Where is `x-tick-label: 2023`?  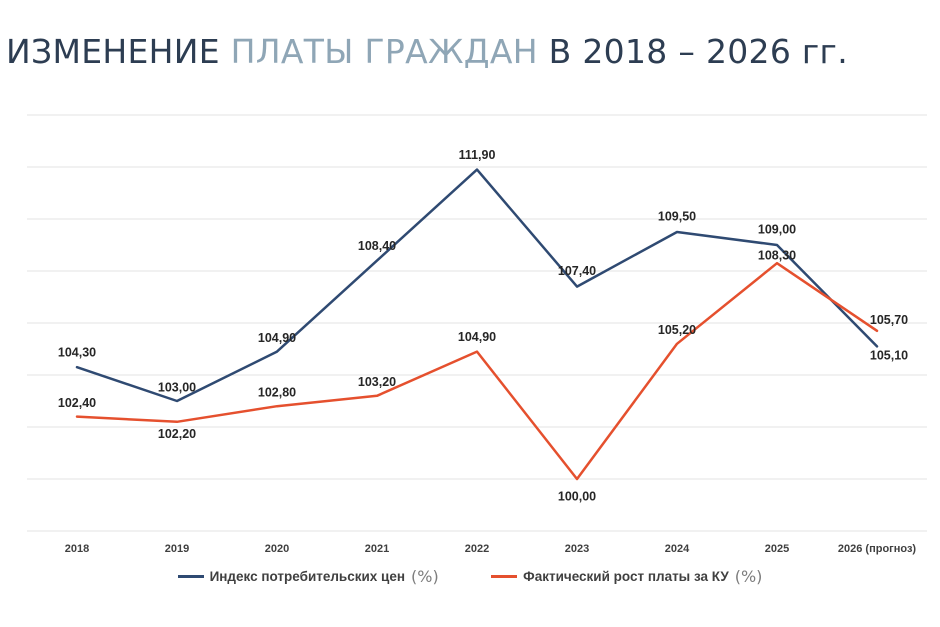
x-tick-label: 2023 is located at coordinates (577, 549).